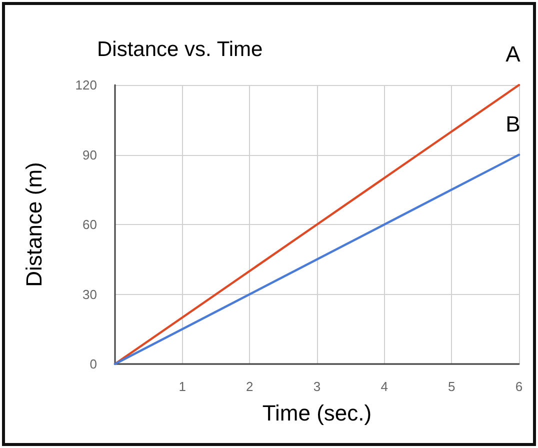 This screenshot has height=448, width=538. Describe the element at coordinates (250, 386) in the screenshot. I see `x-tick-label: 2` at that location.